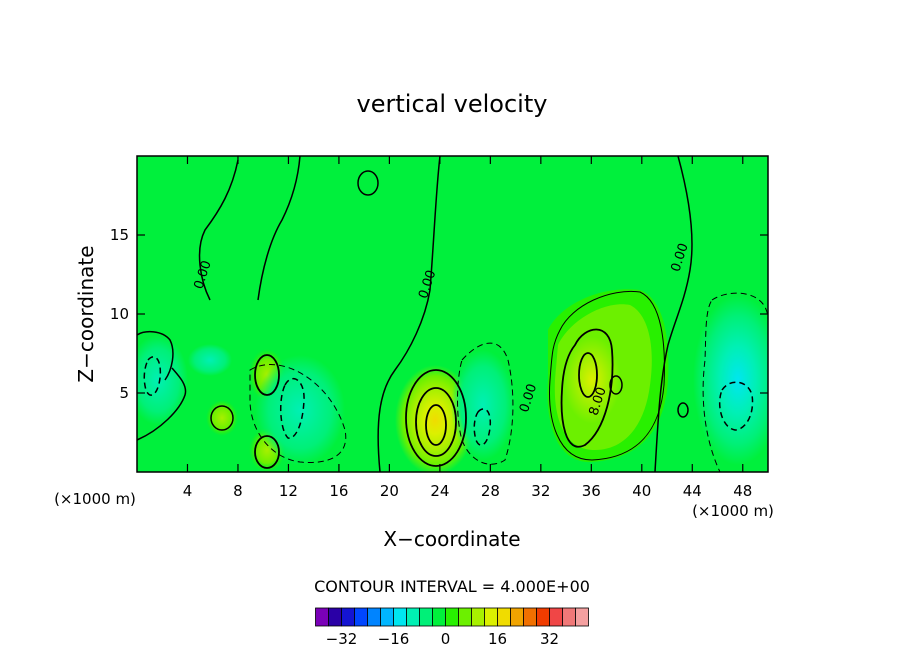 This screenshot has height=654, width=904. Describe the element at coordinates (742, 491) in the screenshot. I see `x-tick-label: 48` at that location.